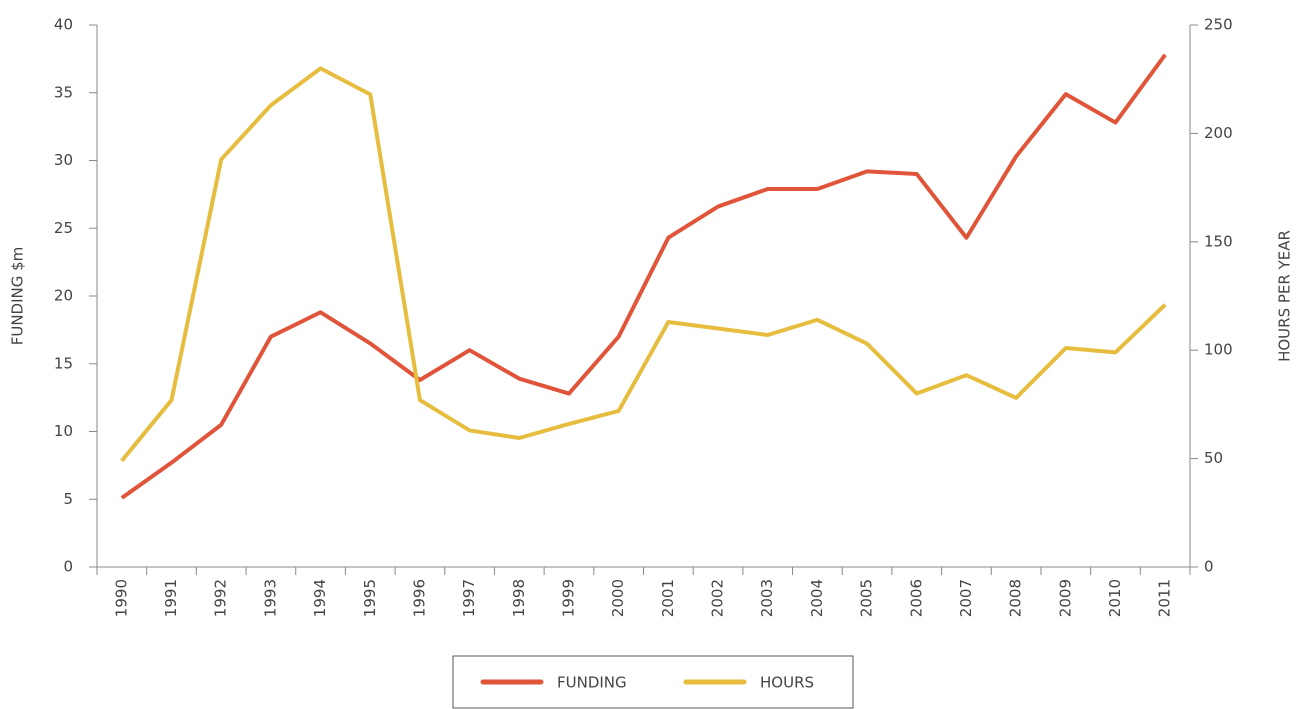 Image resolution: width=1297 pixels, height=709 pixels. I want to click on y2-axis-title: HOURS PER YEAR, so click(1285, 296).